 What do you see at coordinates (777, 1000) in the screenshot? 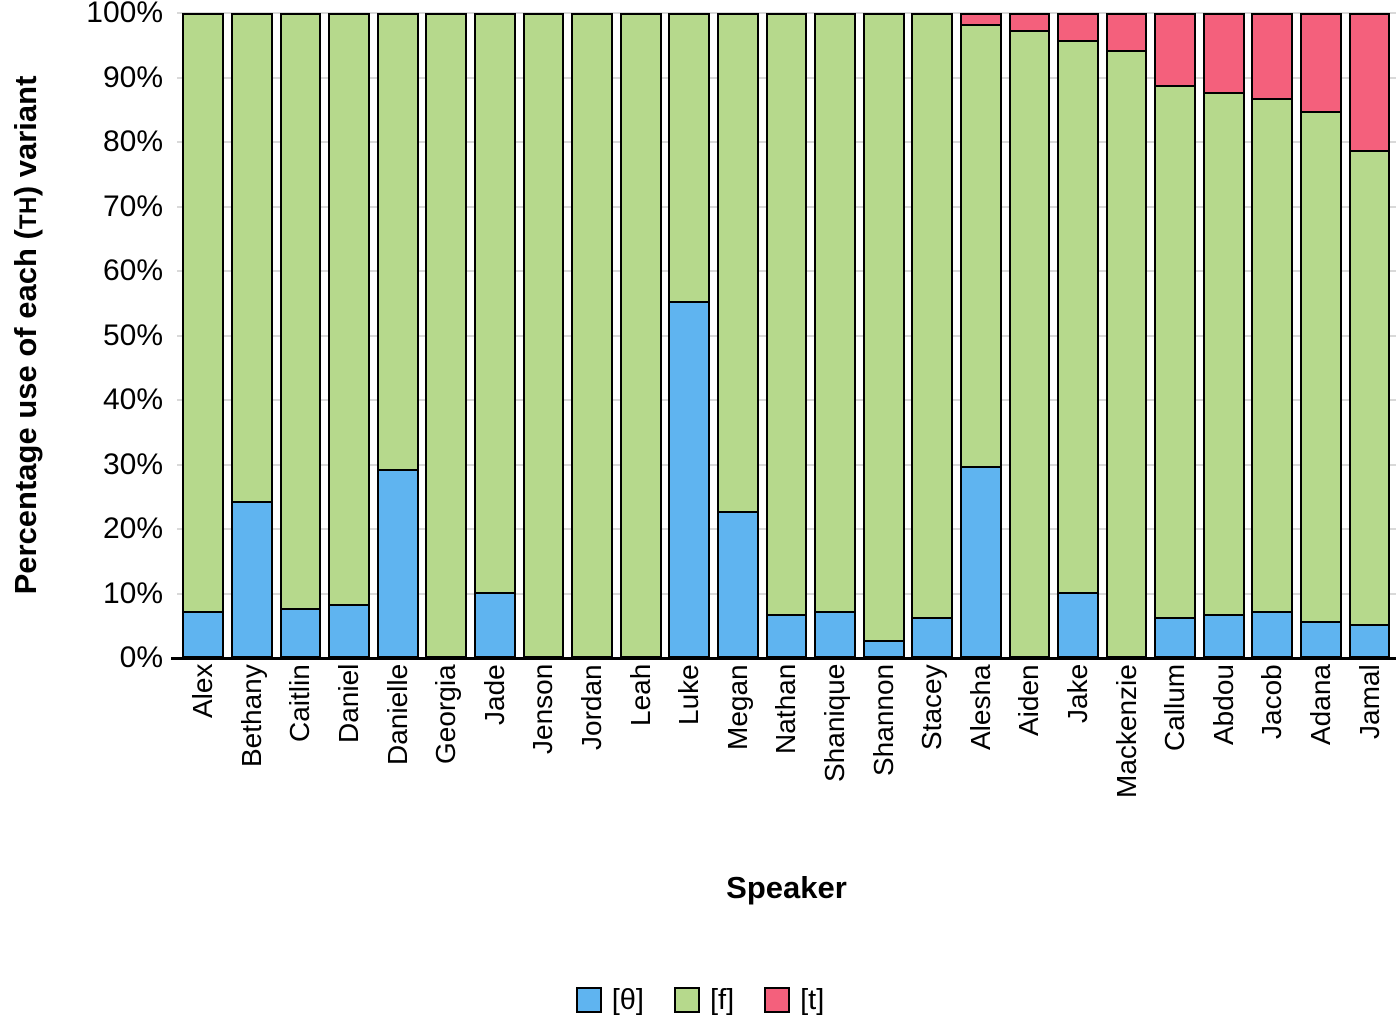
I see `legend-swatch-t` at bounding box center [777, 1000].